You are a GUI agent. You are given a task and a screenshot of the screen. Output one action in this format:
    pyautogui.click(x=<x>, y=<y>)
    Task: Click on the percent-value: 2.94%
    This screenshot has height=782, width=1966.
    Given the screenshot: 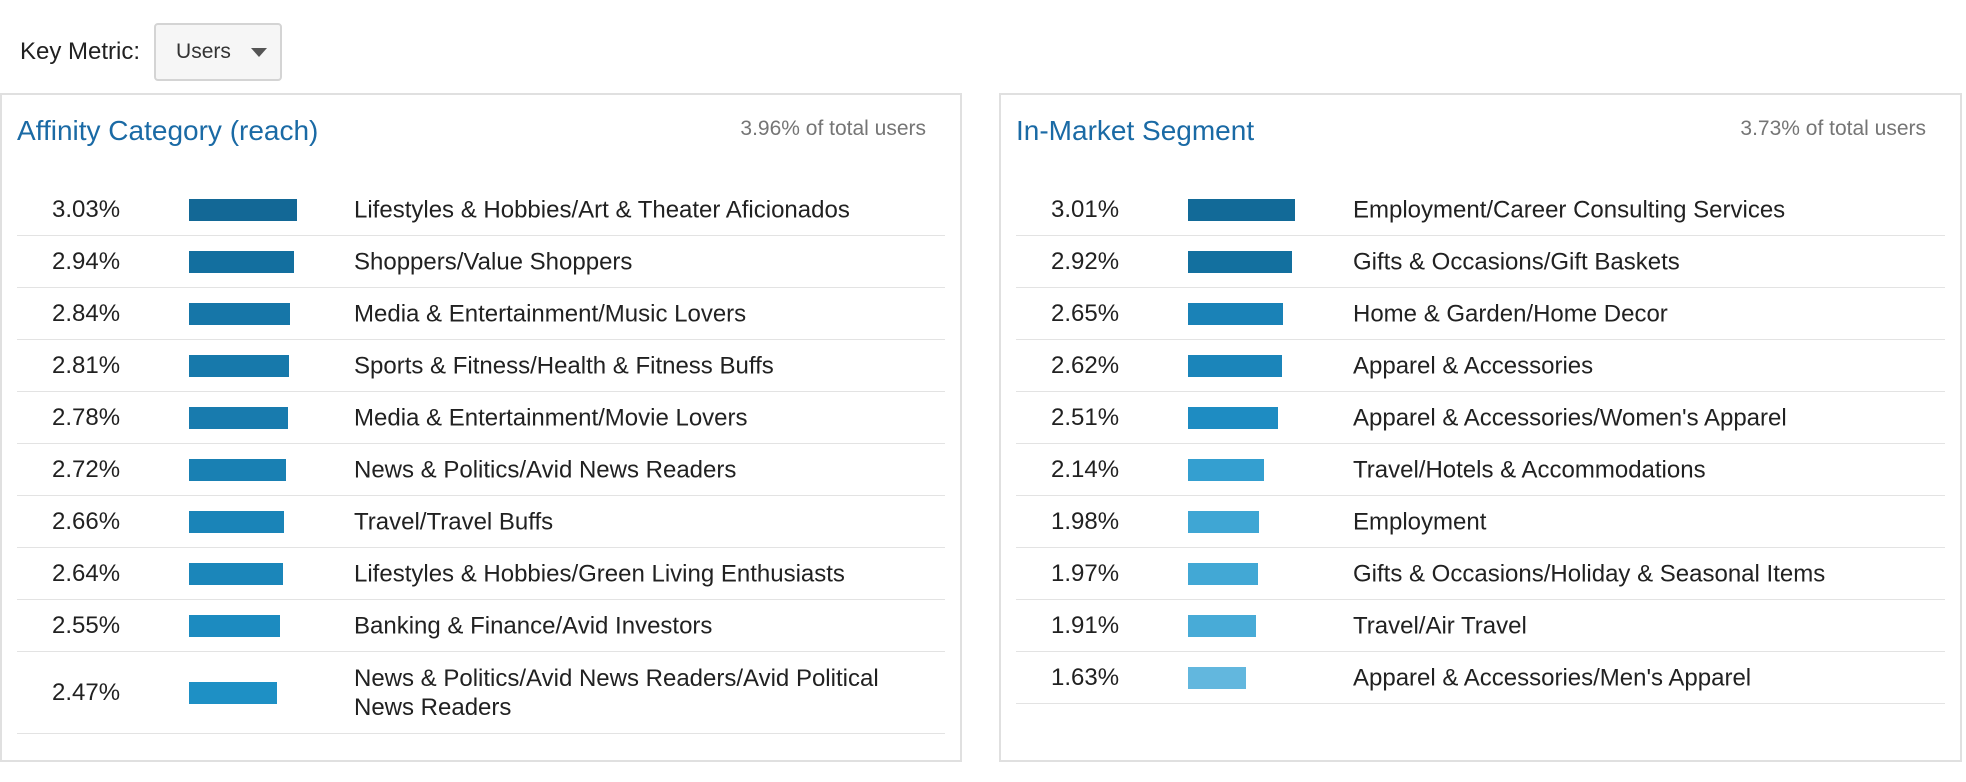 What is the action you would take?
    pyautogui.click(x=86, y=261)
    